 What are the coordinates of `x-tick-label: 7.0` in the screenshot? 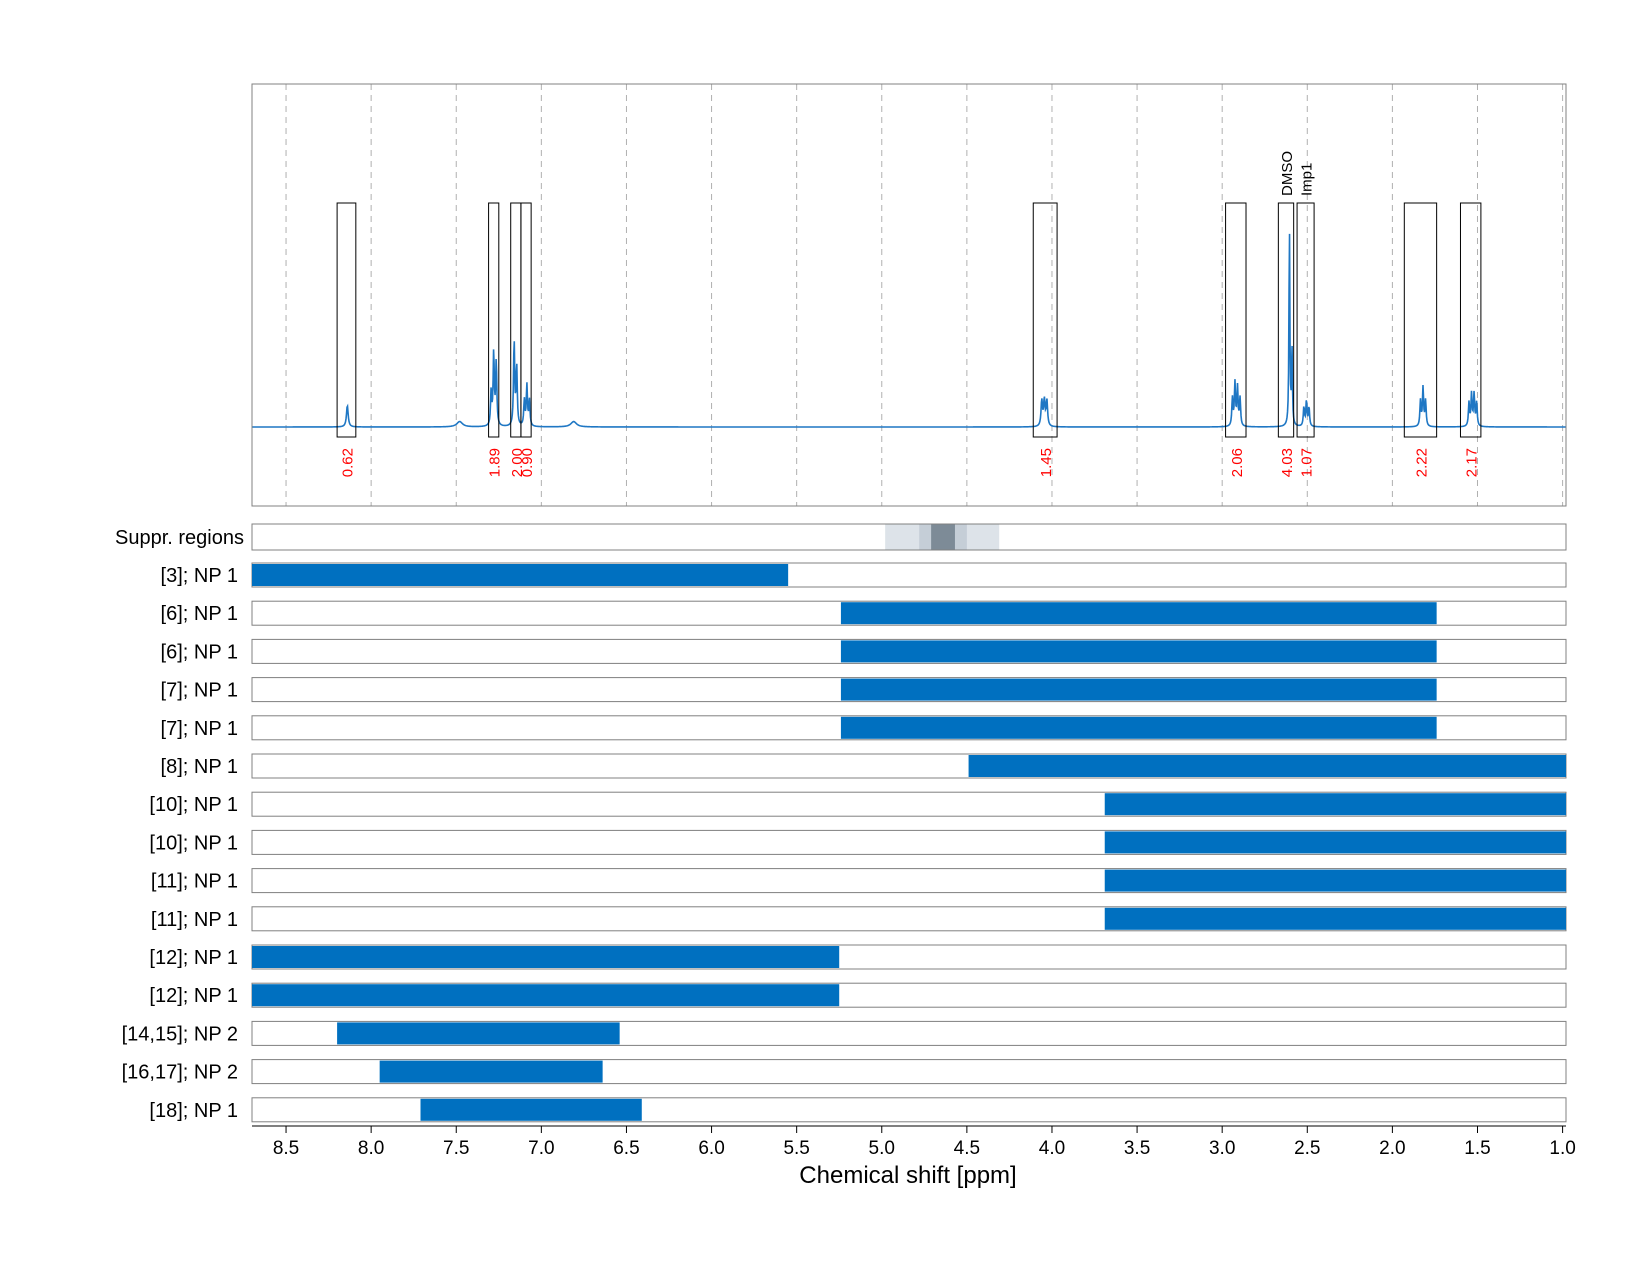 It's located at (541, 1148).